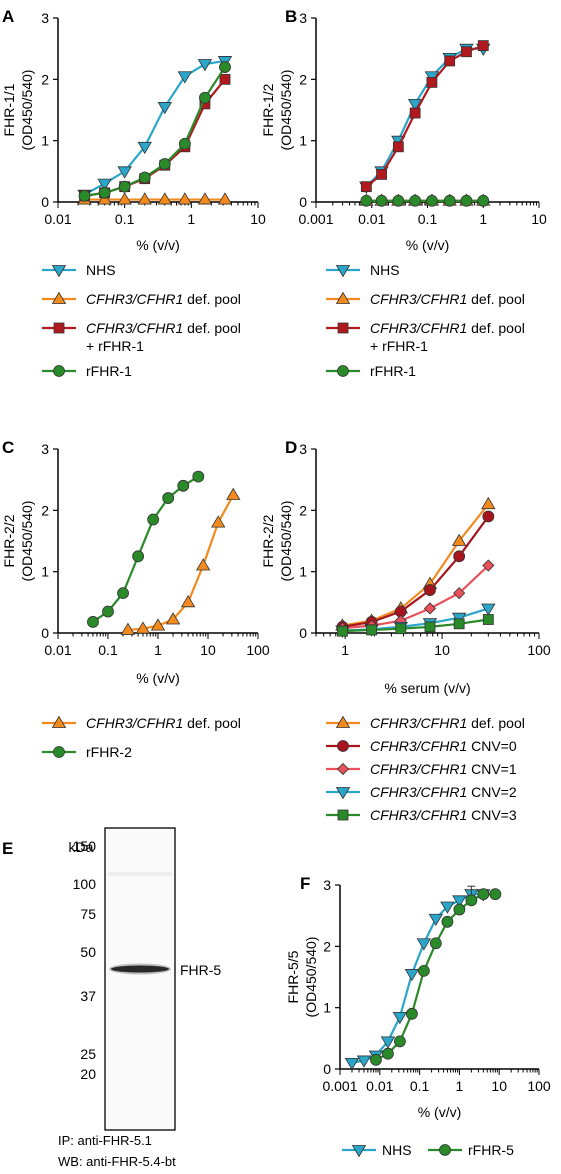  What do you see at coordinates (88, 914) in the screenshot?
I see `kda-marker-label: 75` at bounding box center [88, 914].